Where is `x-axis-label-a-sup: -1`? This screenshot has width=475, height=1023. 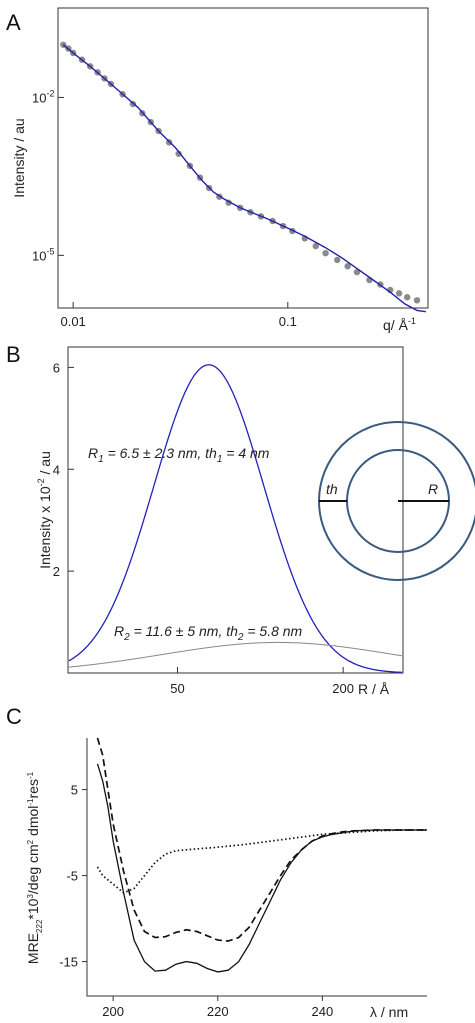
x-axis-label-a-sup: -1 is located at coordinates (412, 321).